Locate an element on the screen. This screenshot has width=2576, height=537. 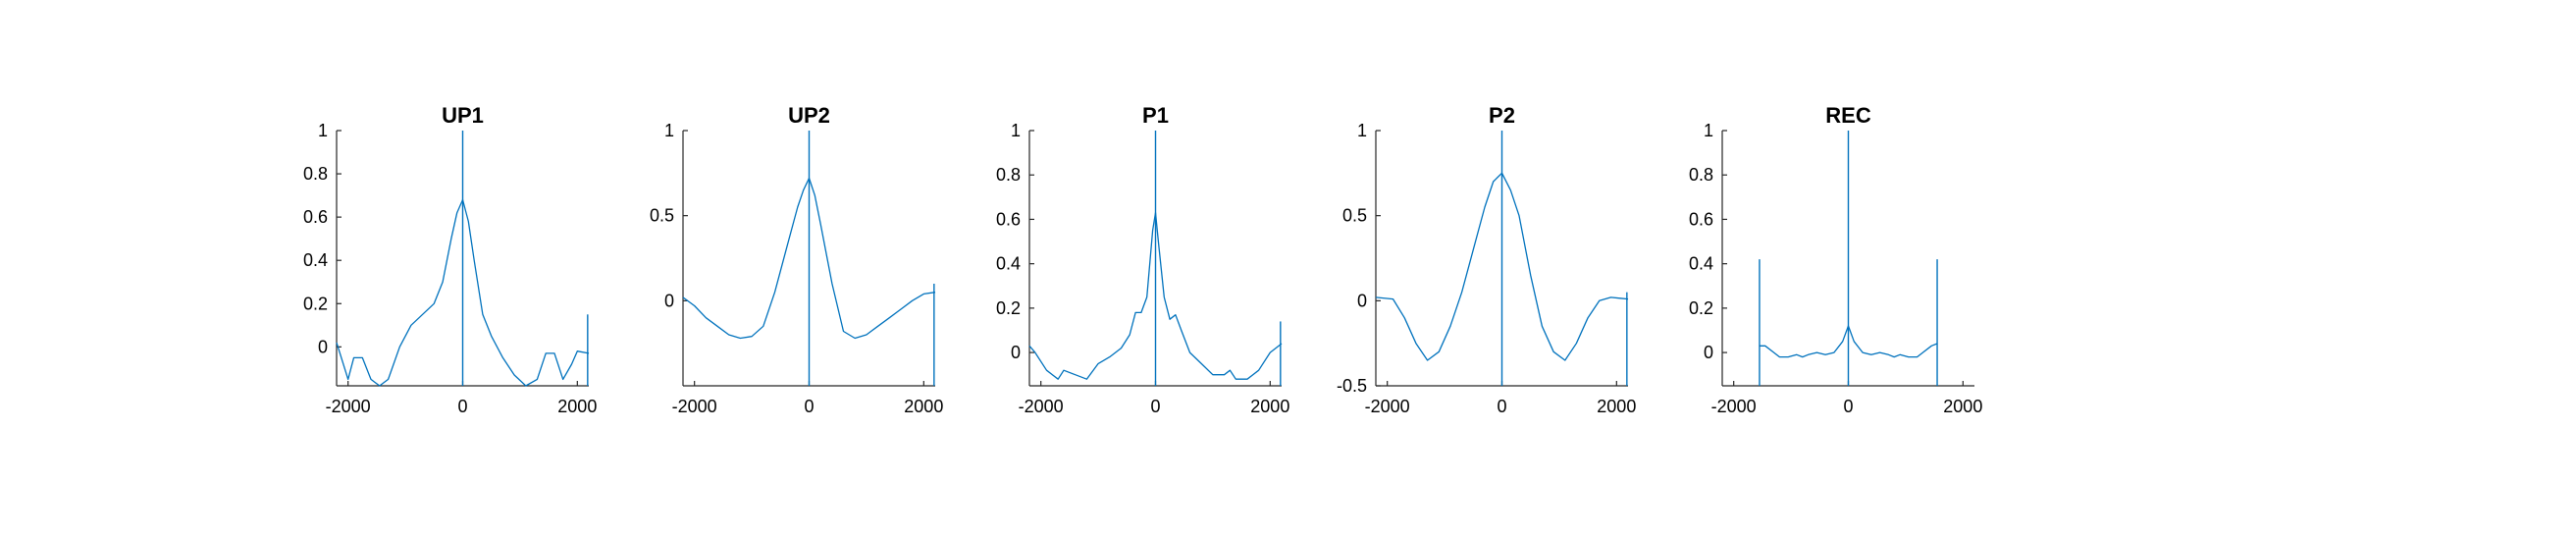
panel-title: REC is located at coordinates (1848, 116).